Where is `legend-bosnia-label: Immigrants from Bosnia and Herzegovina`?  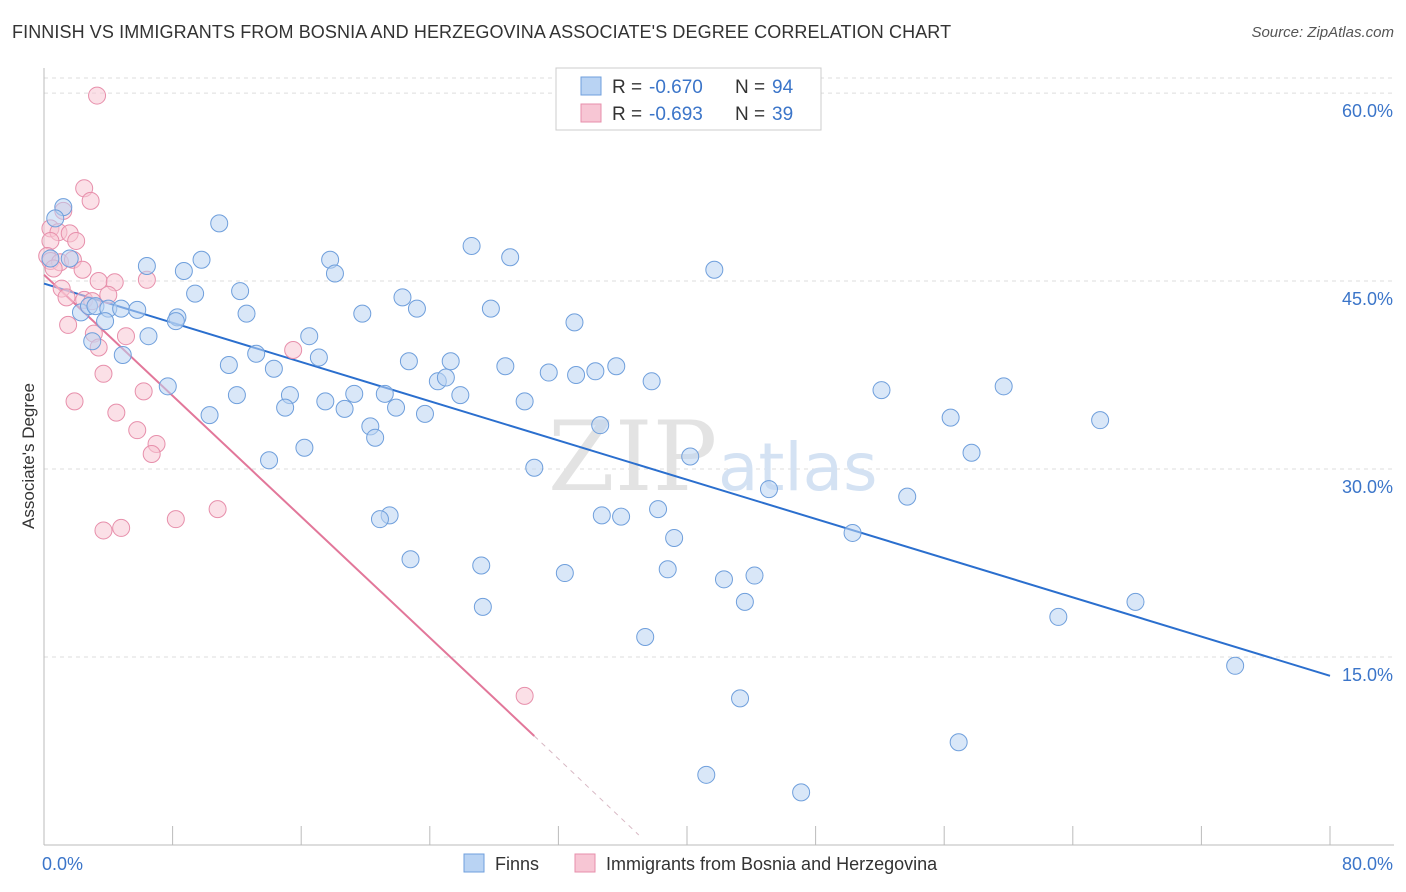
legend-bosnia-label: Immigrants from Bosnia and Herzegovina is located at coordinates (772, 864).